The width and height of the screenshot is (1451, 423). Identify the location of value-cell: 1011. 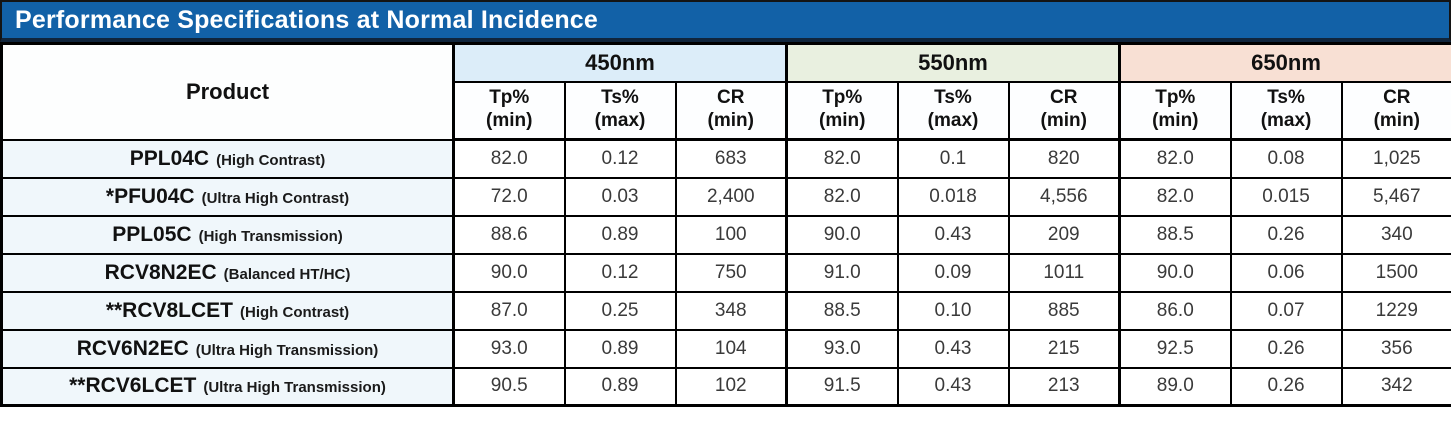
(1064, 272).